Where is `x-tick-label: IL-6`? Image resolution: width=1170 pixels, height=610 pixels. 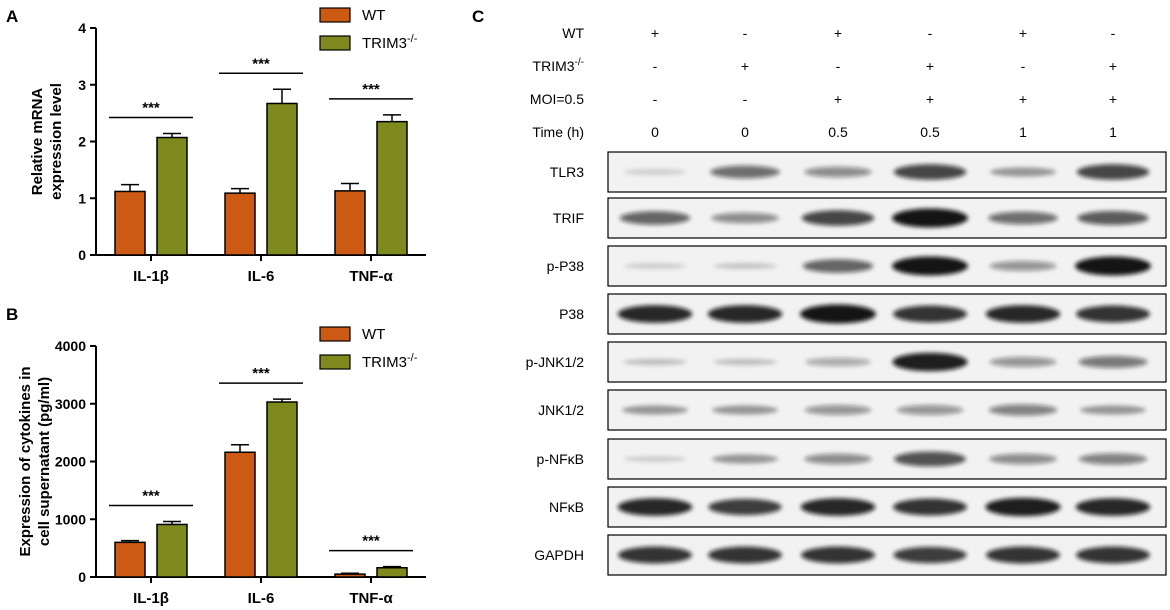
x-tick-label: IL-6 is located at coordinates (261, 276).